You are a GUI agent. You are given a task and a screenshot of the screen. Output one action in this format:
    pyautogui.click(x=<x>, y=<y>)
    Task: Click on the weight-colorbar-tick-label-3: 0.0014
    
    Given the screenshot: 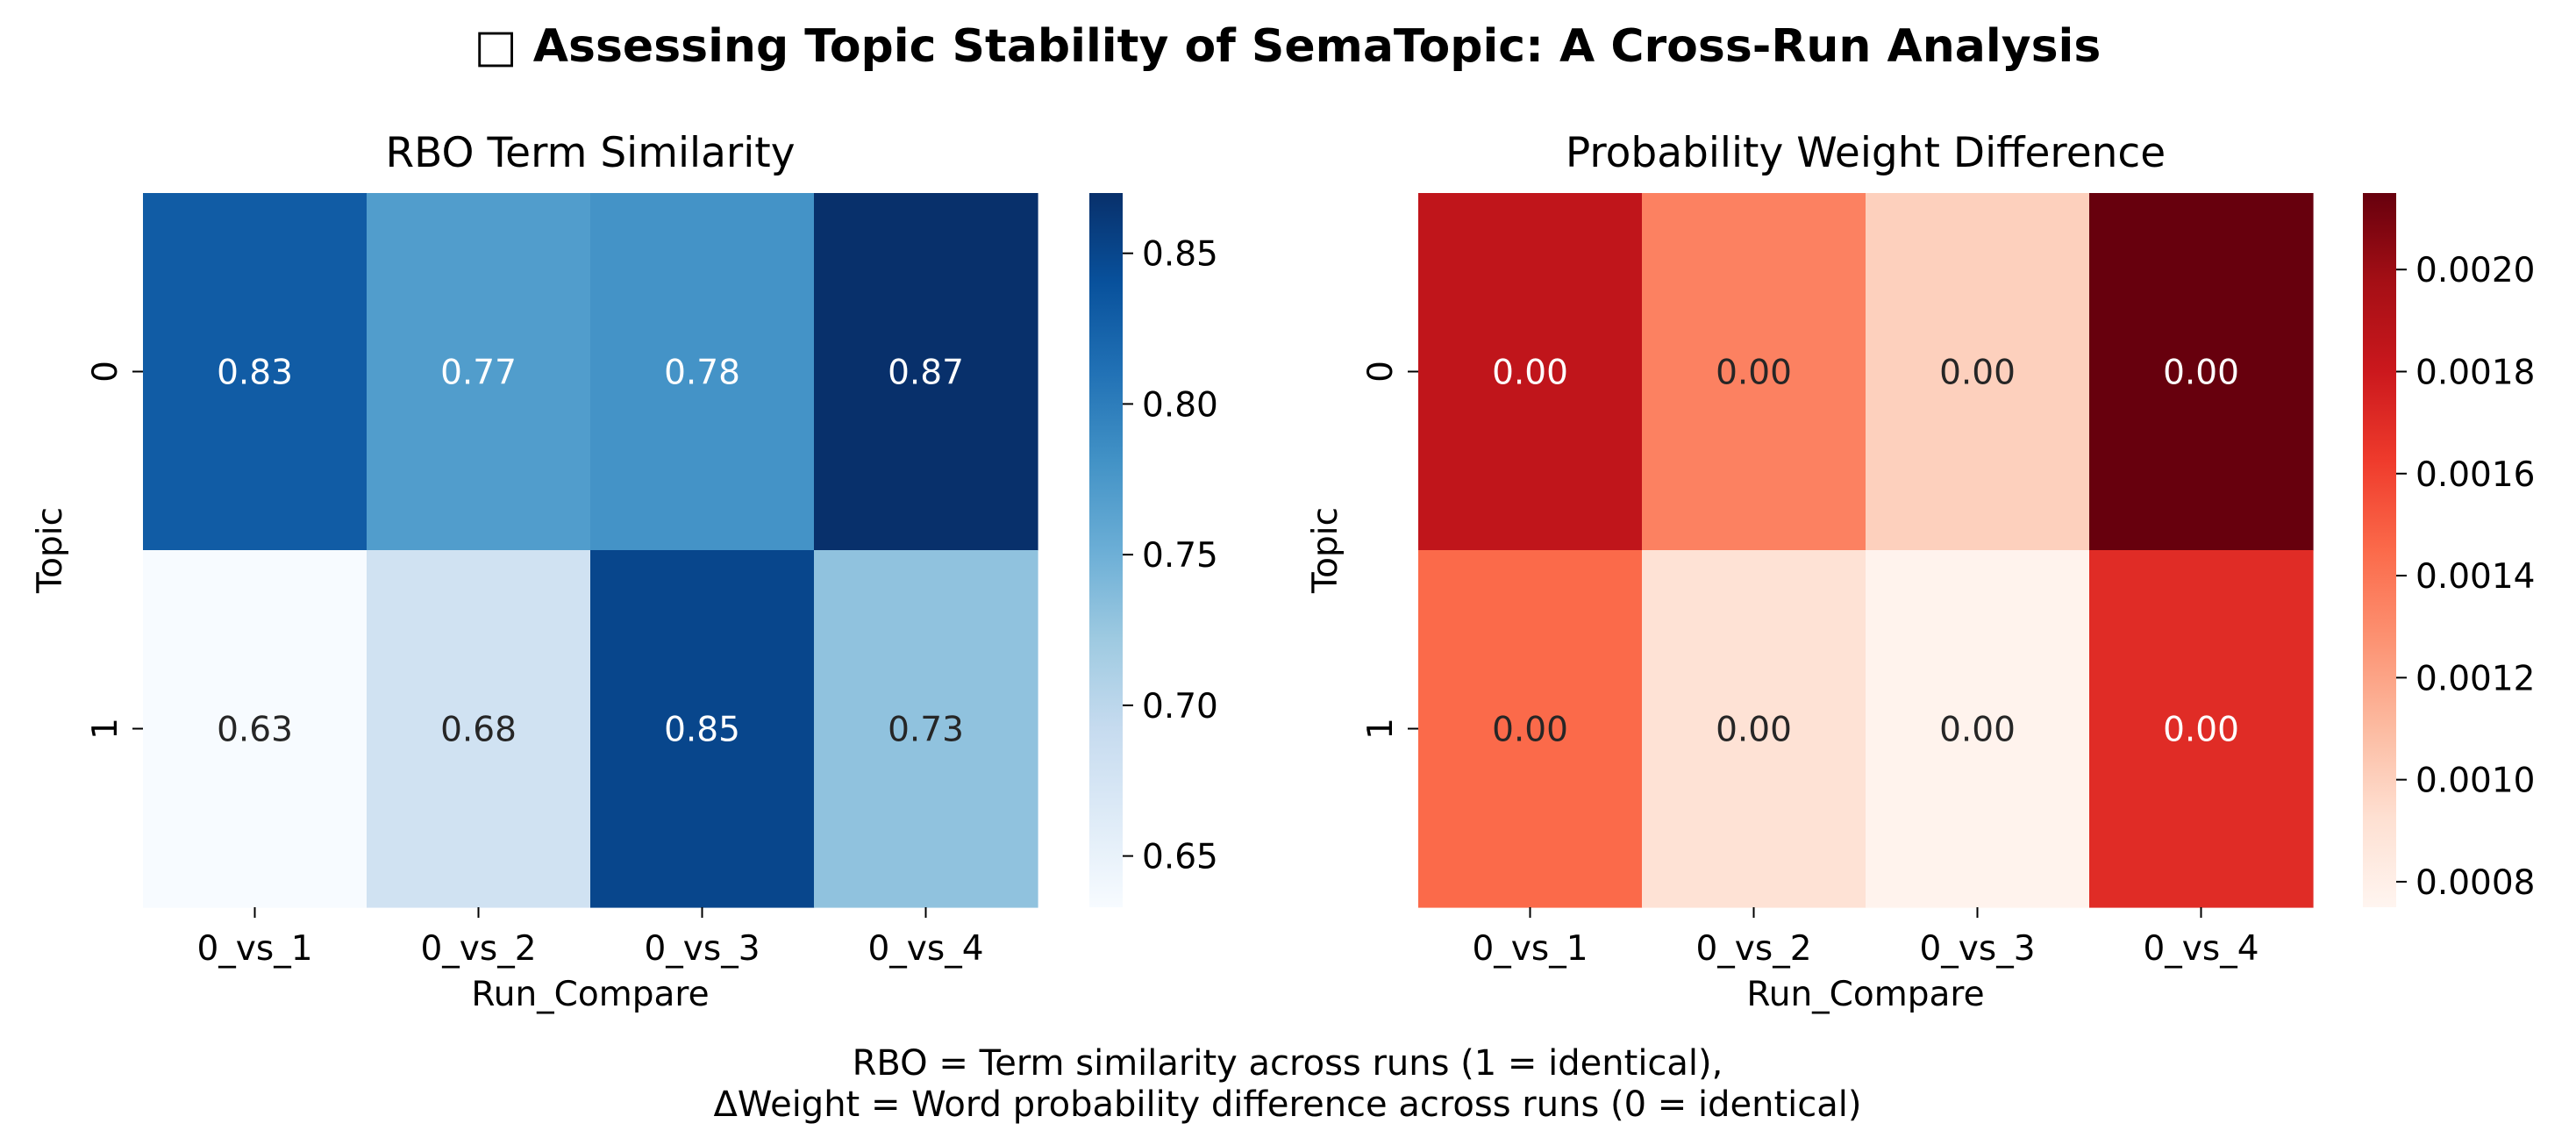 What is the action you would take?
    pyautogui.click(x=2475, y=577)
    